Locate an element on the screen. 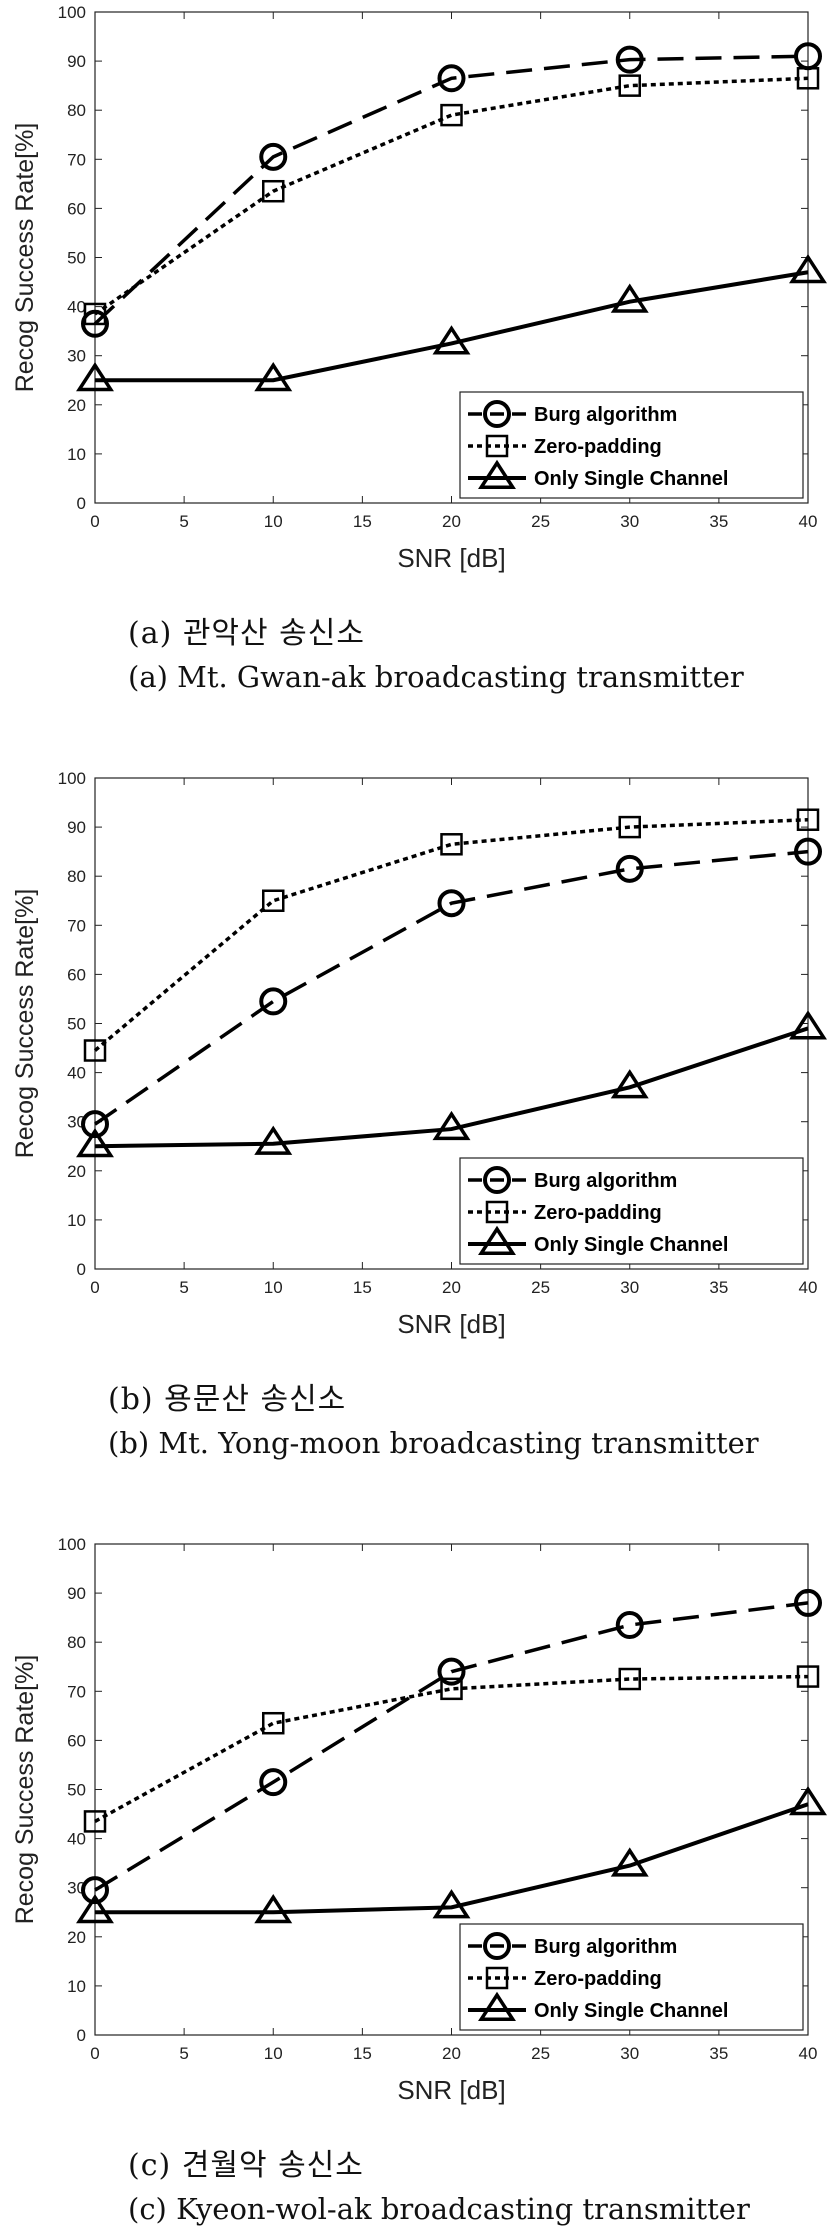  x-axis-label: SNR [dB] is located at coordinates (451, 1324).